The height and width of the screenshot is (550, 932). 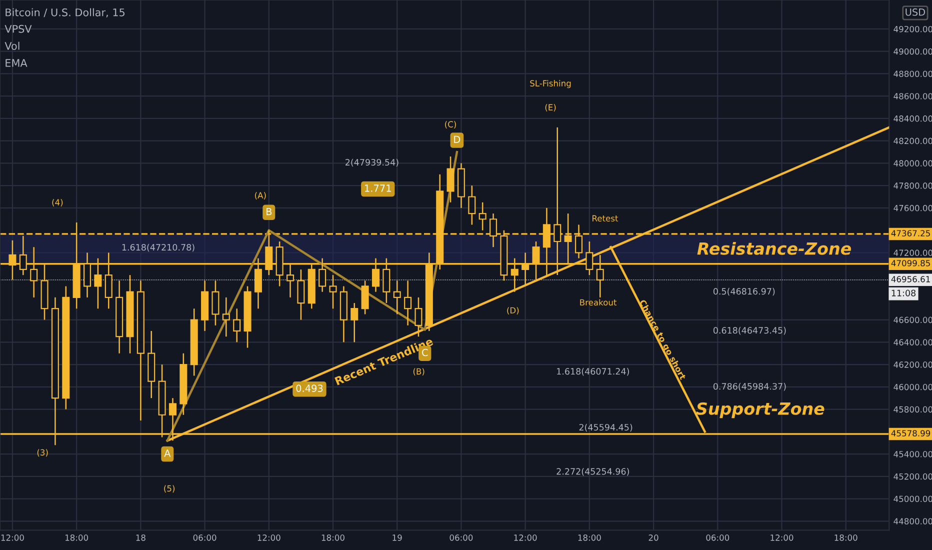 What do you see at coordinates (141, 537) in the screenshot?
I see `x-tick-label: 18` at bounding box center [141, 537].